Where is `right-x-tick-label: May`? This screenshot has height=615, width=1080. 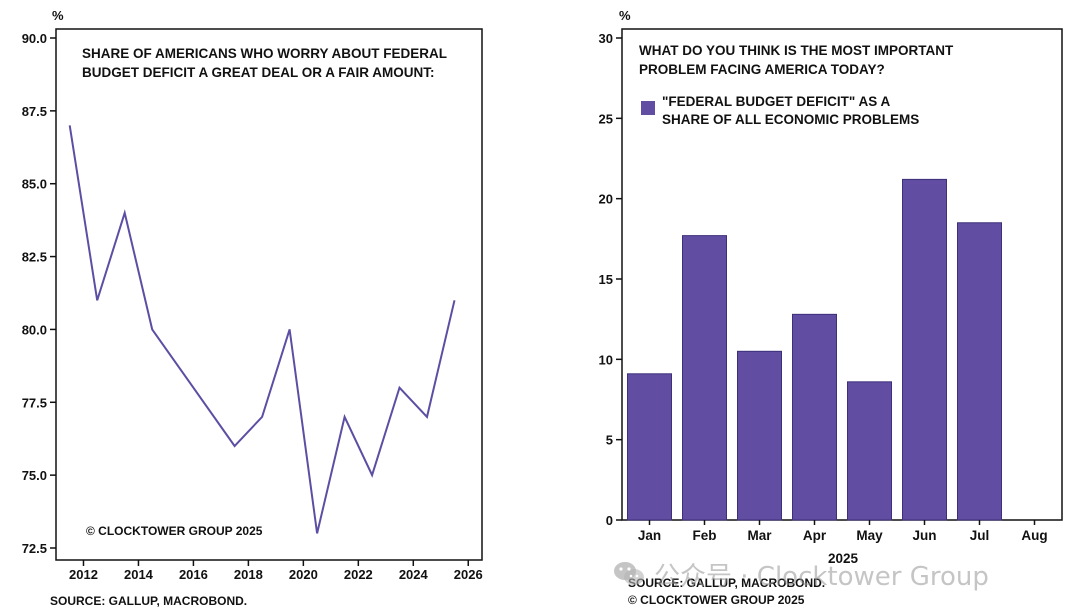 right-x-tick-label: May is located at coordinates (869, 535).